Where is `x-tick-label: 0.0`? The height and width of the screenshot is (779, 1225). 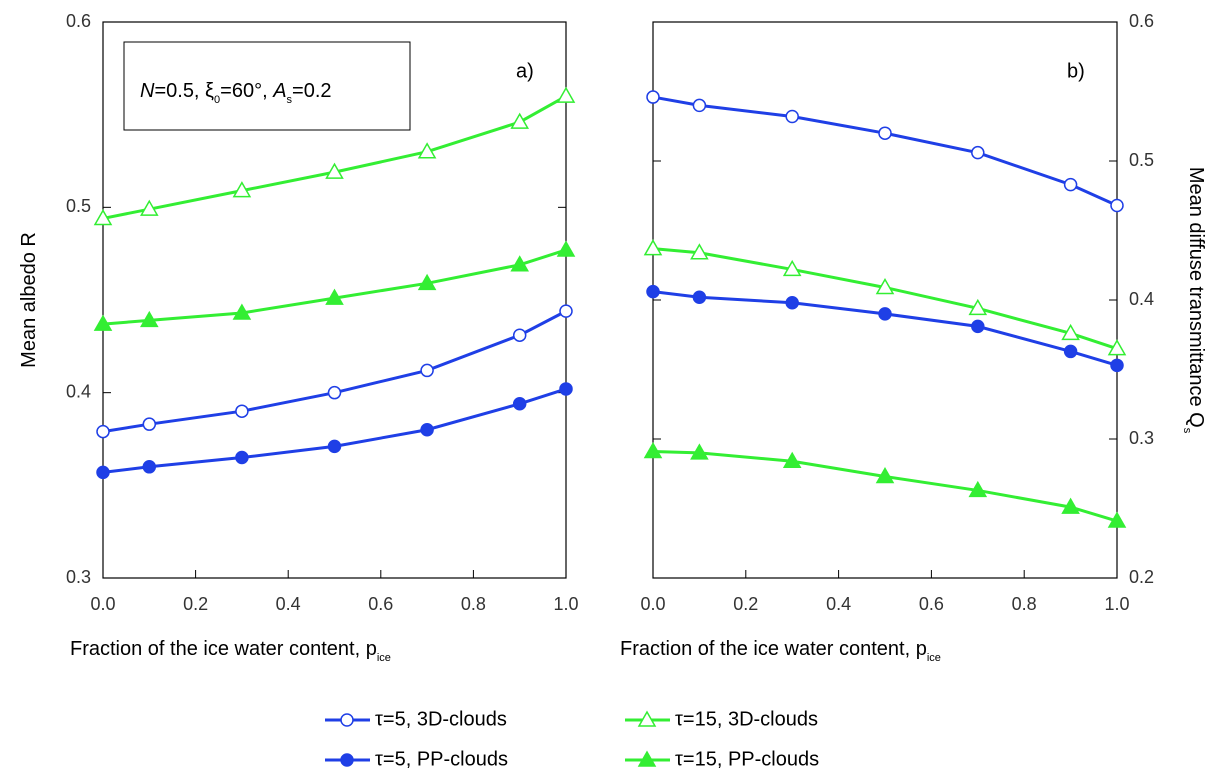
x-tick-label: 0.0 is located at coordinates (652, 604).